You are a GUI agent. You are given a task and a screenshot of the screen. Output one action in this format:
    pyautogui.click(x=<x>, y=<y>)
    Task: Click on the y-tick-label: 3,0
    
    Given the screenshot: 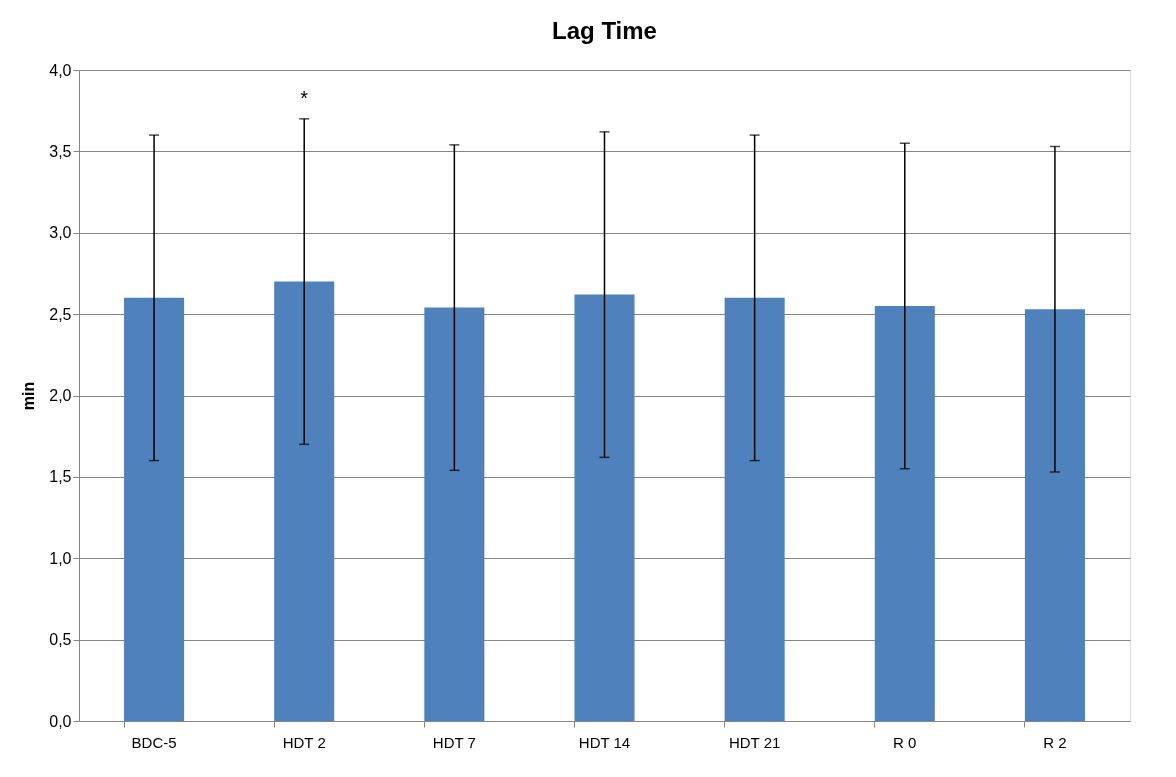 What is the action you would take?
    pyautogui.click(x=60, y=233)
    